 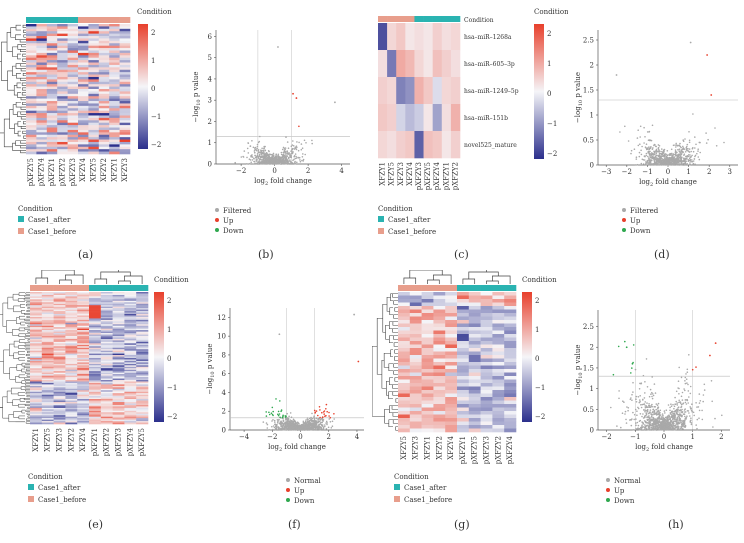 What do you see at coordinates (294, 524) in the screenshot?
I see `panel-label: (f)` at bounding box center [294, 524].